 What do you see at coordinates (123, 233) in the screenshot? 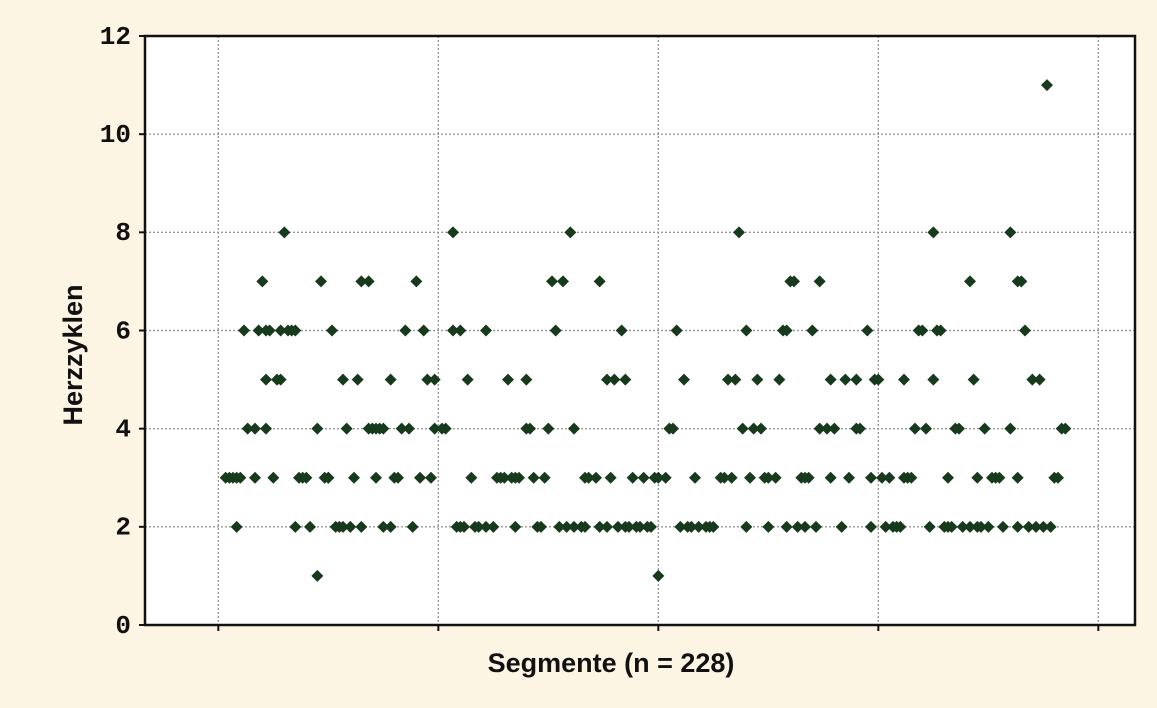
I see `y-tick-label: 8` at bounding box center [123, 233].